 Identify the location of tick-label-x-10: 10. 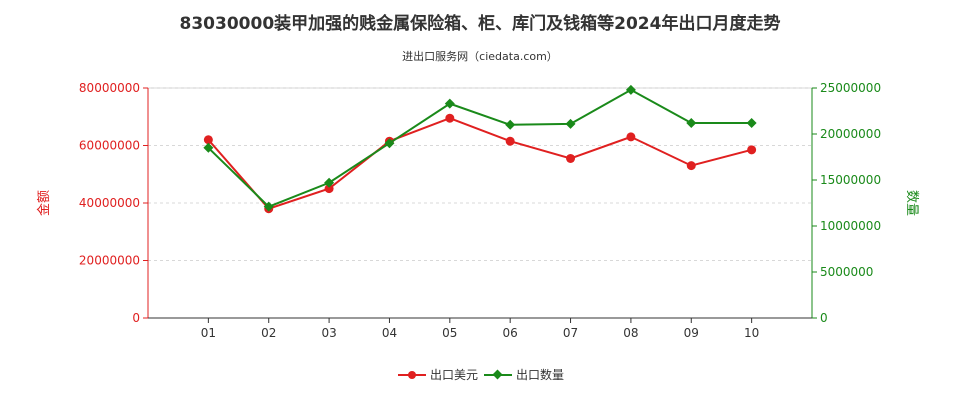
(751, 333).